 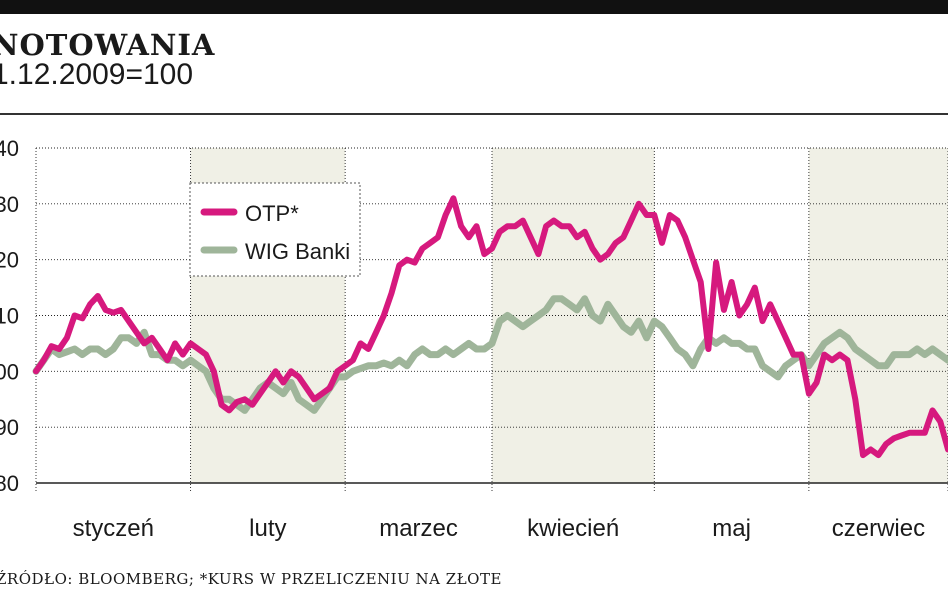 What do you see at coordinates (113, 528) in the screenshot?
I see `x-tick-label-month: styczeń` at bounding box center [113, 528].